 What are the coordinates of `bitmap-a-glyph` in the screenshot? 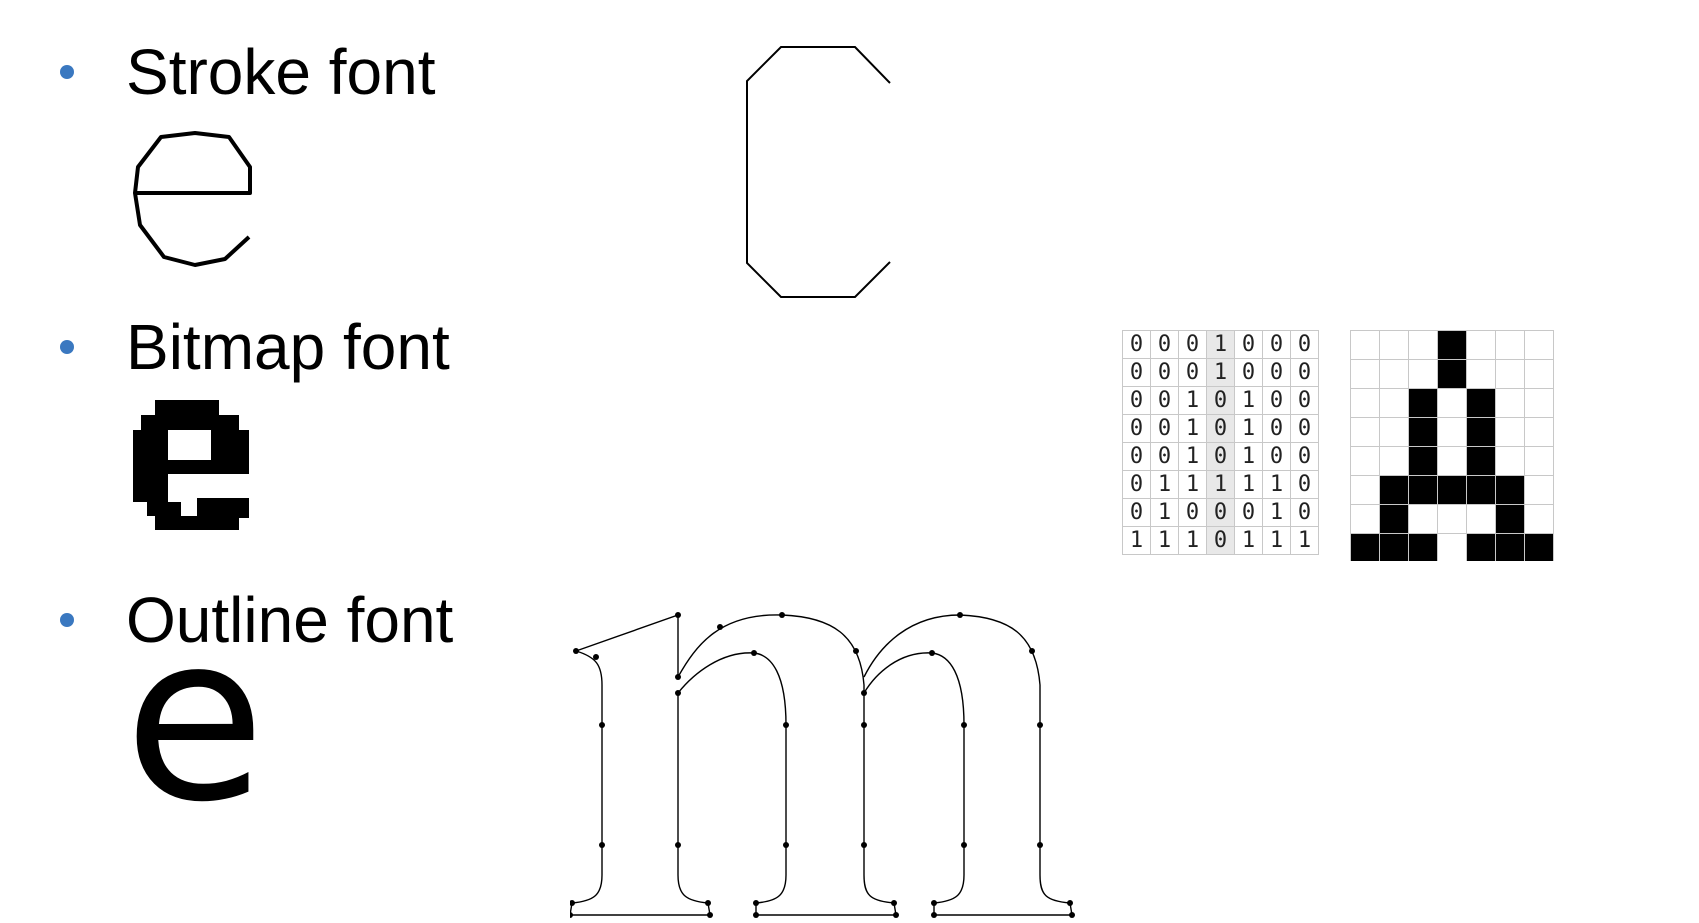 It's located at (1452, 445).